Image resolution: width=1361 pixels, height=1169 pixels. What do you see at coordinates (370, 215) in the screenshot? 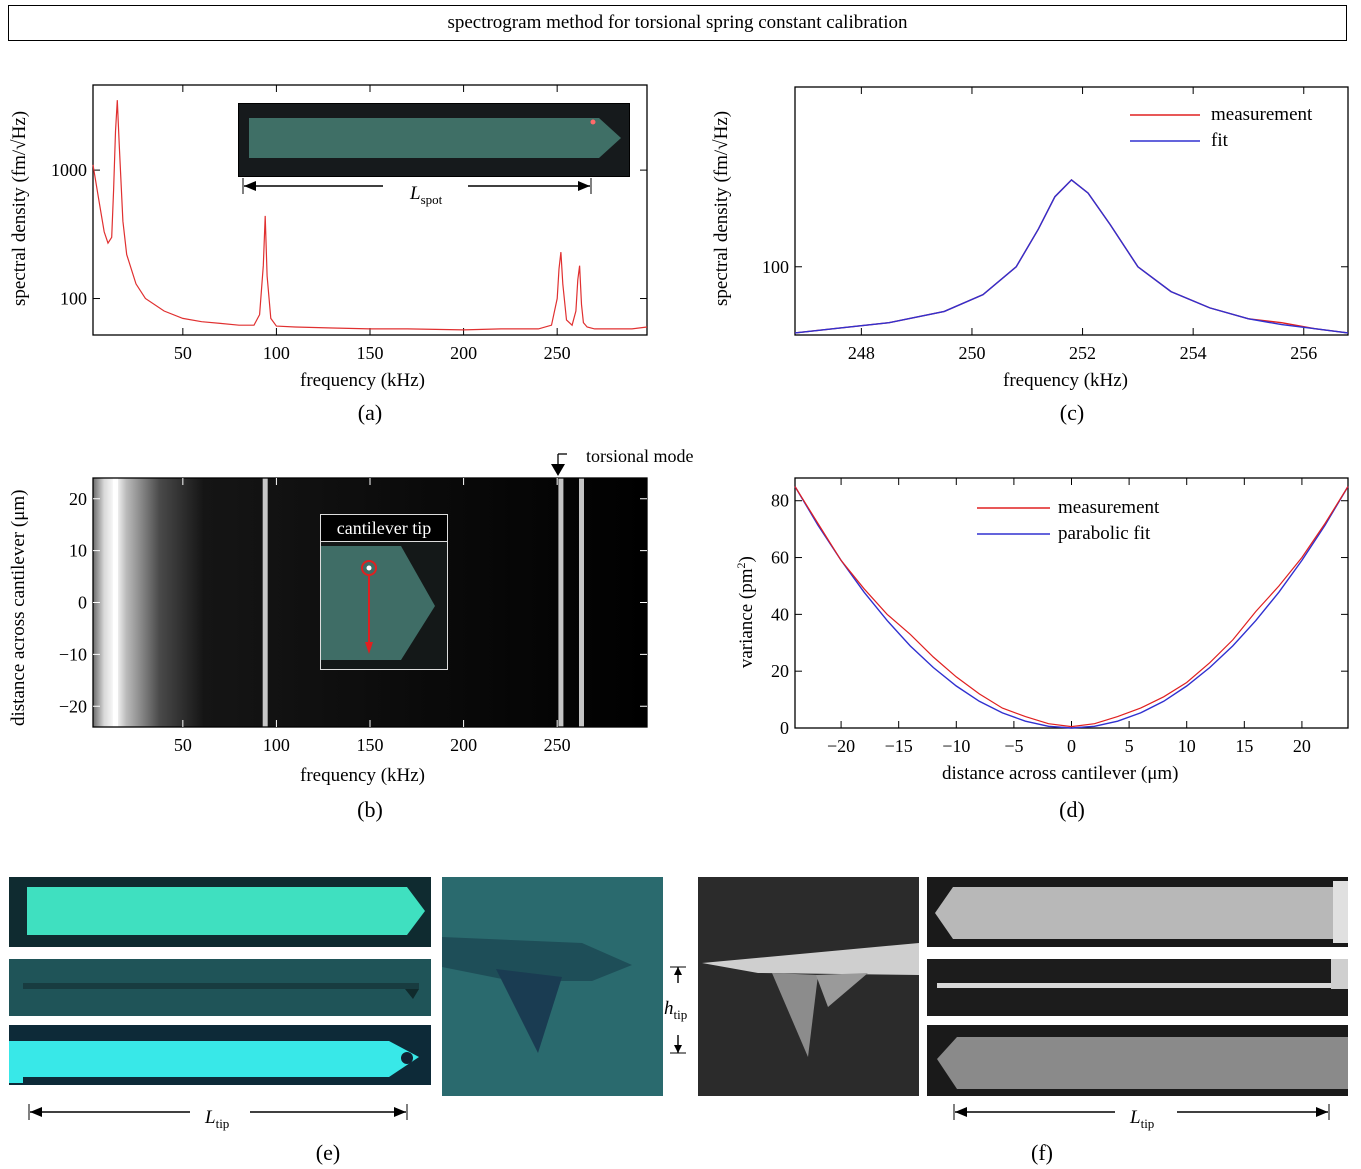
I see `spectrum-line` at bounding box center [370, 215].